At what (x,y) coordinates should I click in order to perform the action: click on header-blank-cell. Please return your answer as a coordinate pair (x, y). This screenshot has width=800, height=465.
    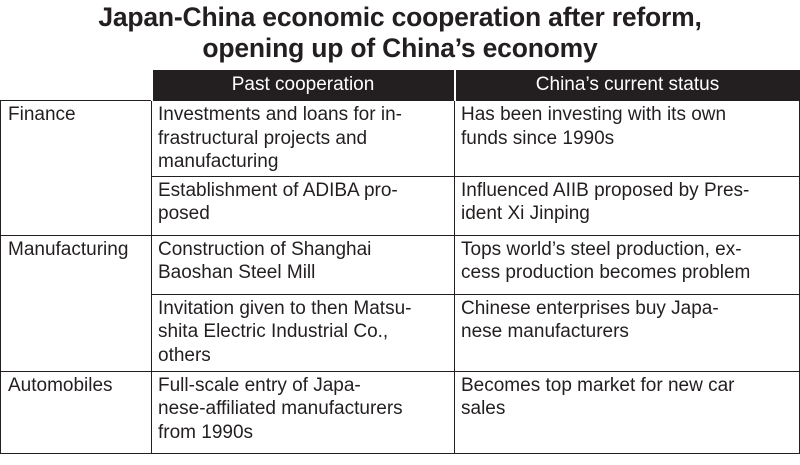
    Looking at the image, I should click on (76, 85).